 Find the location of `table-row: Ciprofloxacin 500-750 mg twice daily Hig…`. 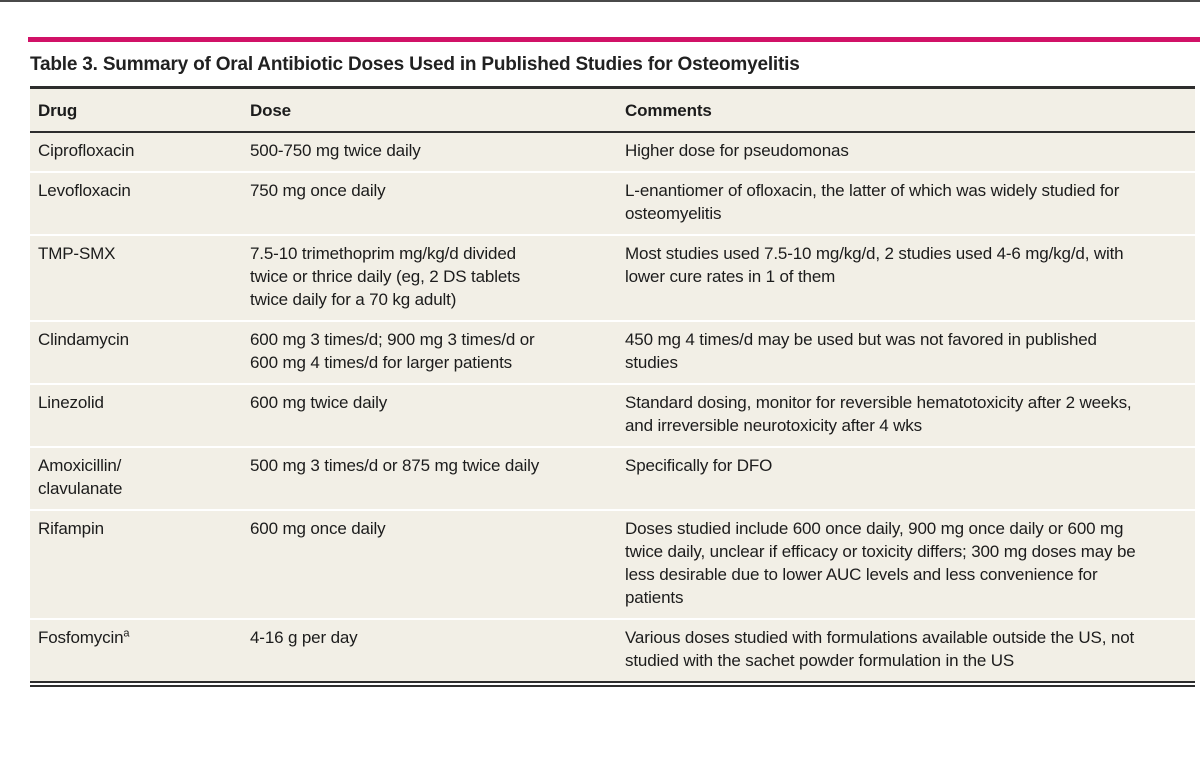

table-row: Ciprofloxacin 500-750 mg twice daily Hig… is located at coordinates (612, 152).